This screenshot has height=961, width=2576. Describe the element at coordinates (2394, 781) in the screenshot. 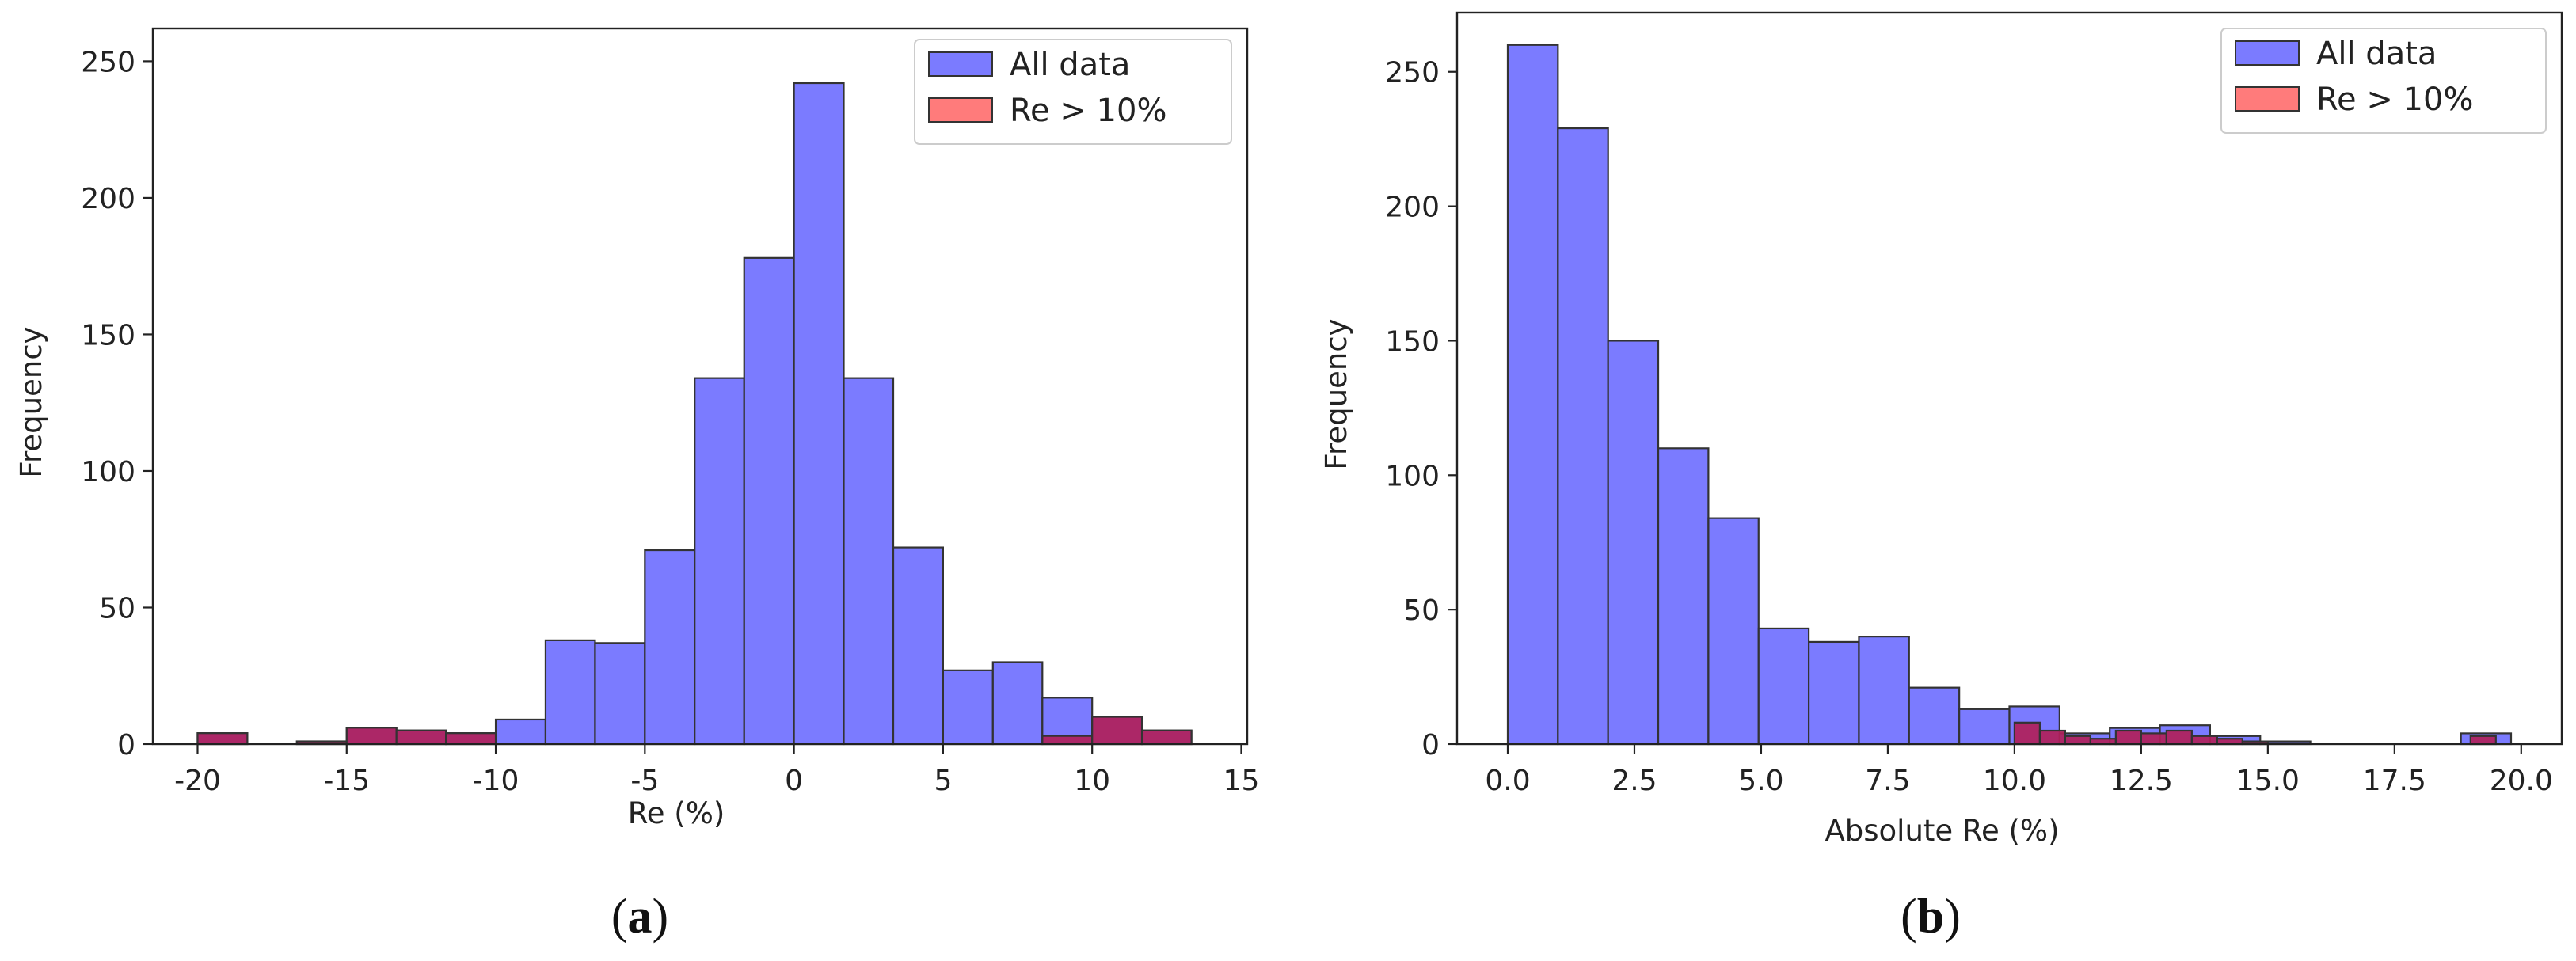

I see `x-tick-label: 17.5` at that location.